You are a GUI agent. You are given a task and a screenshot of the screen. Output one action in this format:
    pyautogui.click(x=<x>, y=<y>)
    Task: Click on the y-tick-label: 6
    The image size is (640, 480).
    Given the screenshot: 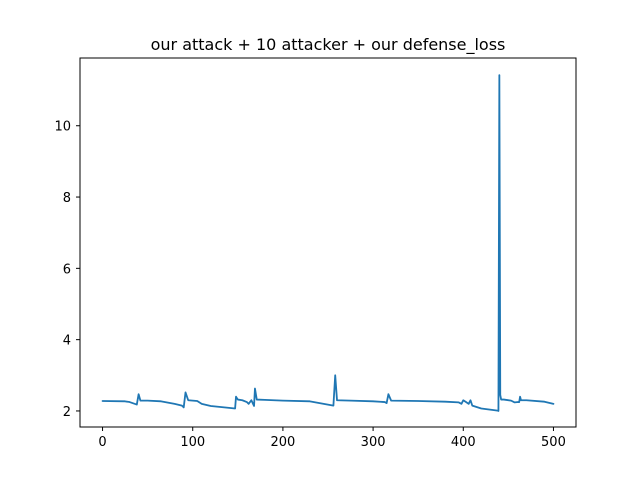 What is the action you would take?
    pyautogui.click(x=67, y=269)
    